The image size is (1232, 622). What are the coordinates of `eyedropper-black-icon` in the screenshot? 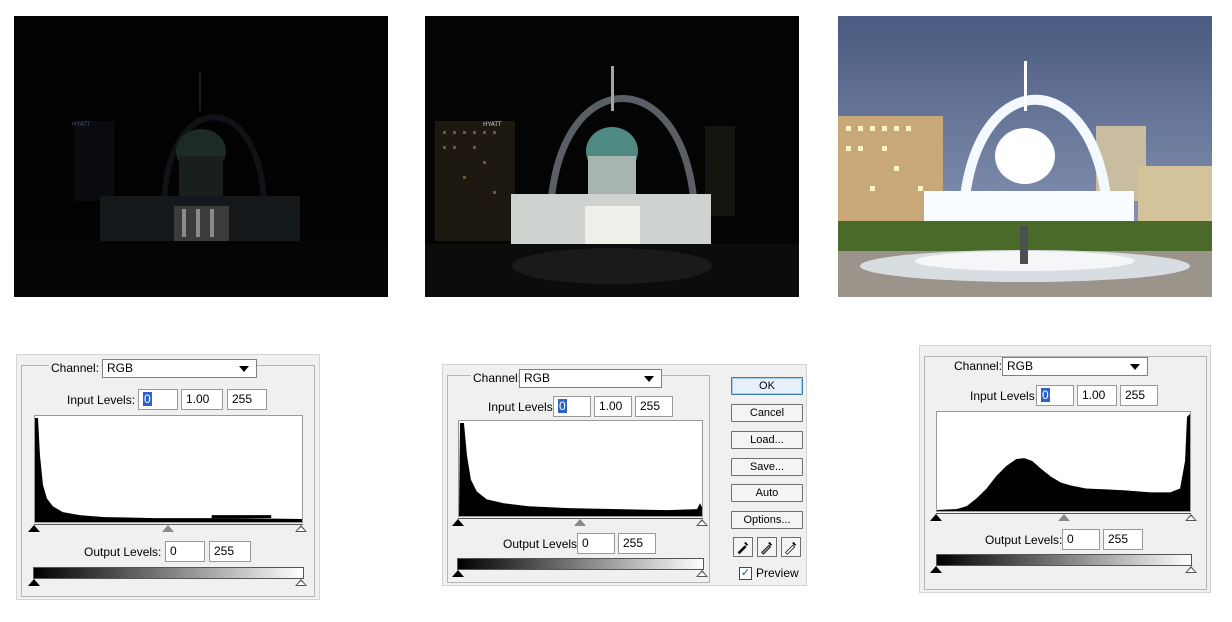 It's located at (743, 548).